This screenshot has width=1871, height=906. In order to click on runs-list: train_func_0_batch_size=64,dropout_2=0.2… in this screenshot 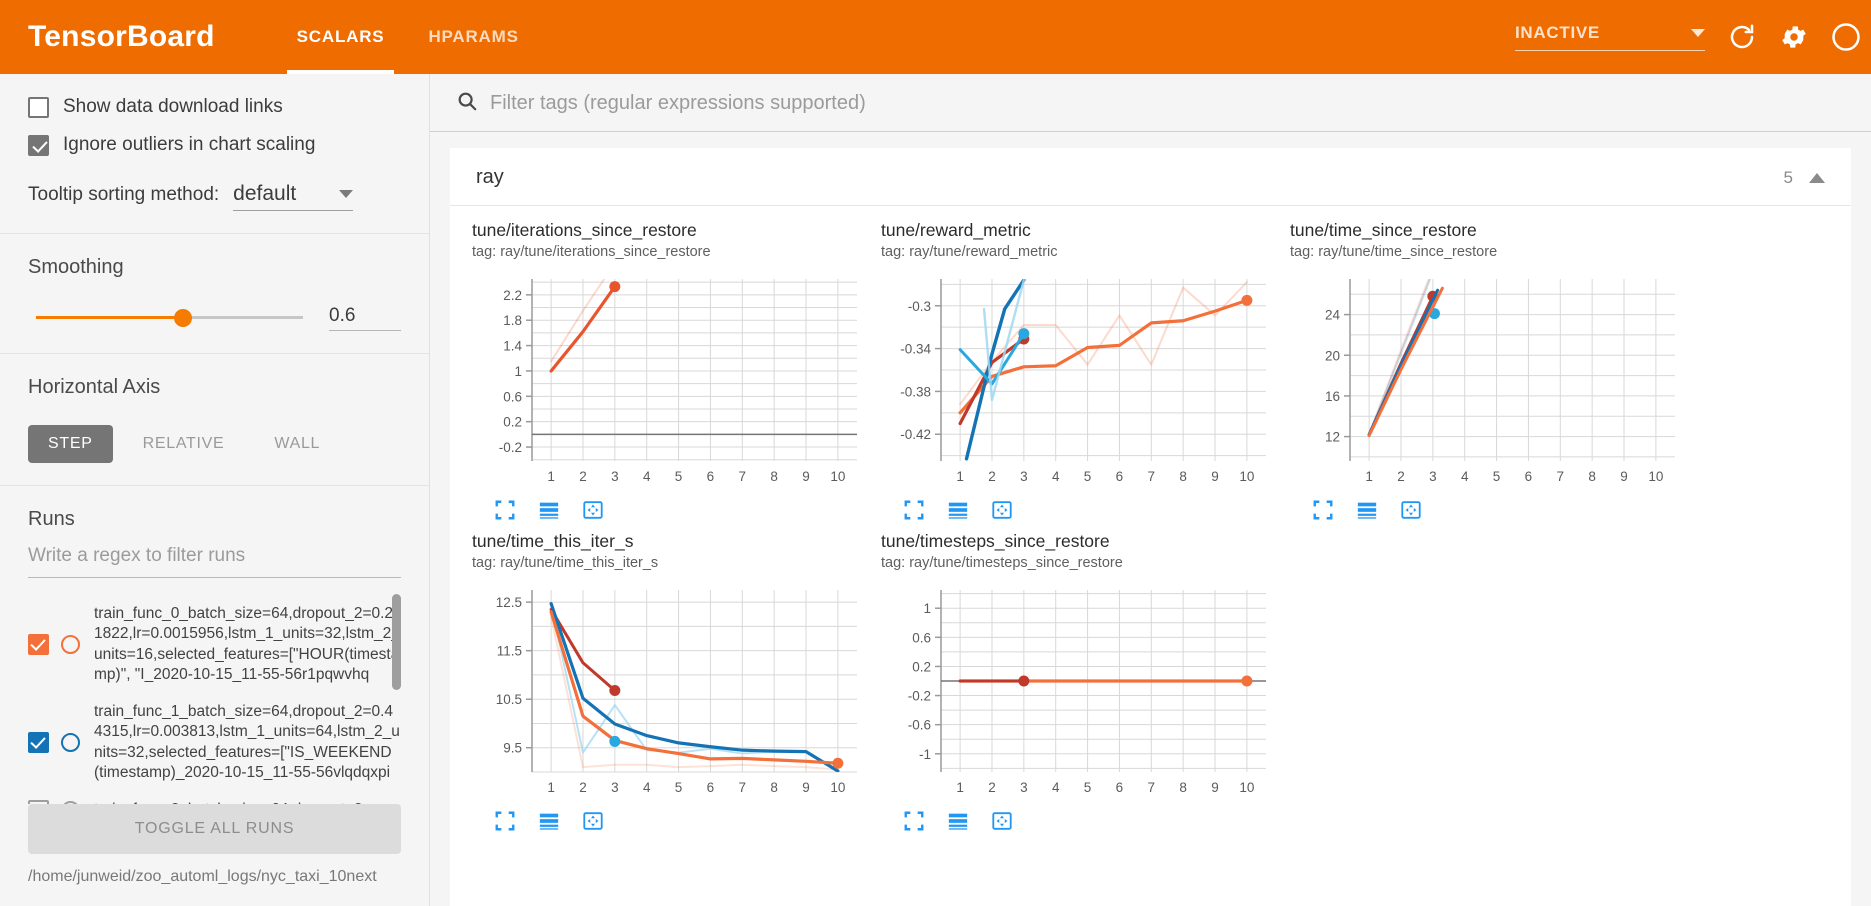, I will do `click(214, 695)`.